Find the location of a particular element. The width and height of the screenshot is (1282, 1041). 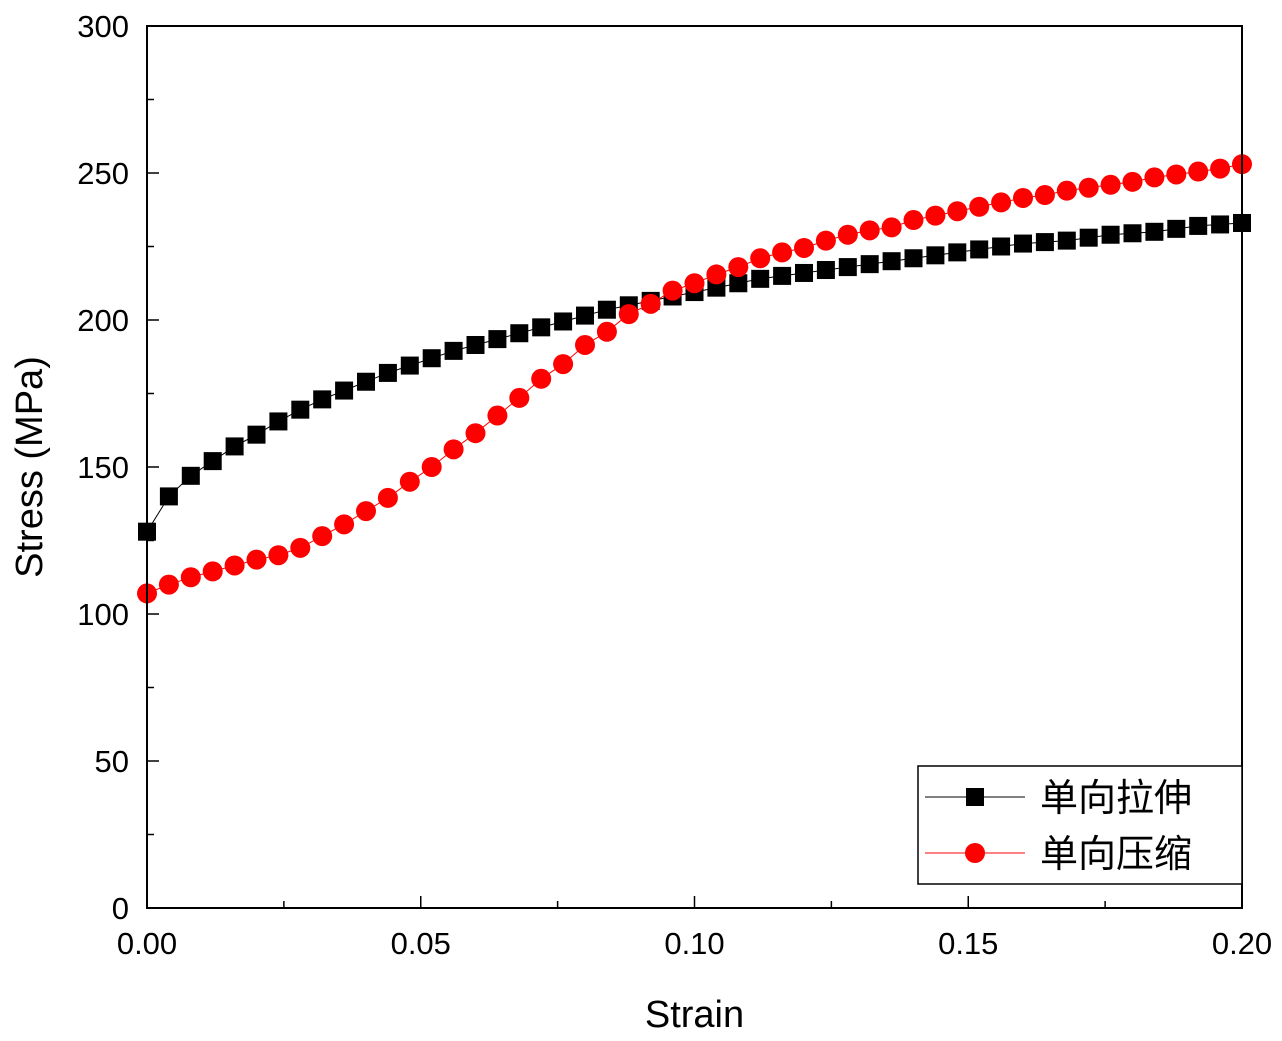

legend-label-compression: 单向压缩 is located at coordinates (1116, 854).